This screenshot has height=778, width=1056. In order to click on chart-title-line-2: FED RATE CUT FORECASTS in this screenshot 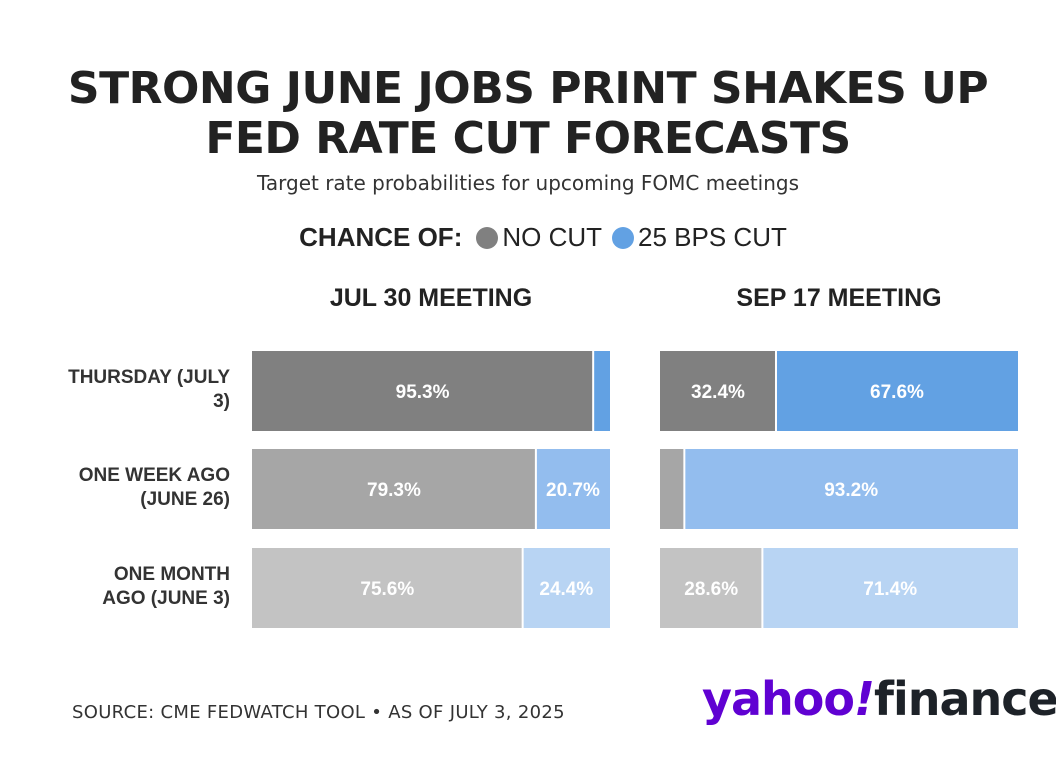, I will do `click(528, 138)`.